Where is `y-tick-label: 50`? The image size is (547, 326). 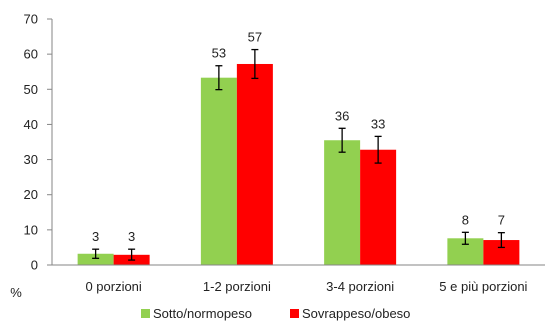
y-tick-label: 50 is located at coordinates (31, 89).